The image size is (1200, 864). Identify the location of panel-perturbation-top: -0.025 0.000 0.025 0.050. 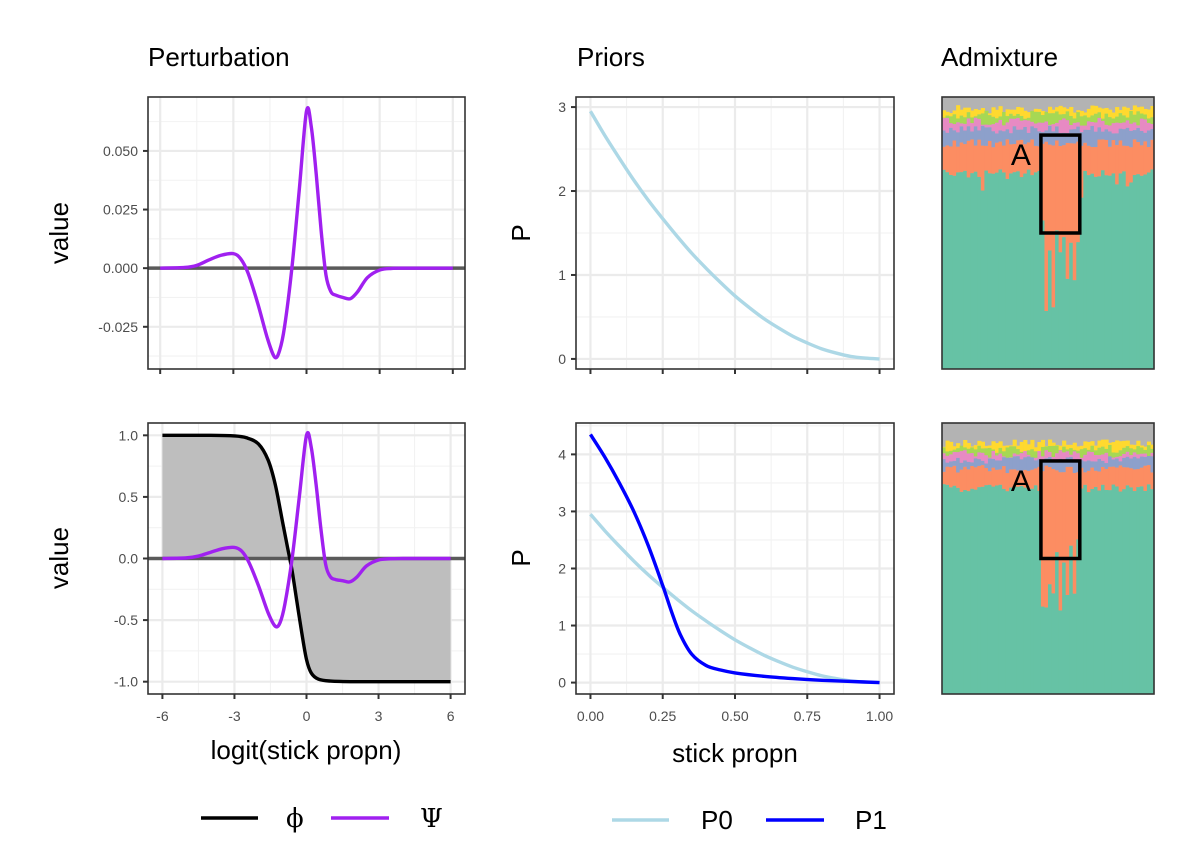
(282, 235).